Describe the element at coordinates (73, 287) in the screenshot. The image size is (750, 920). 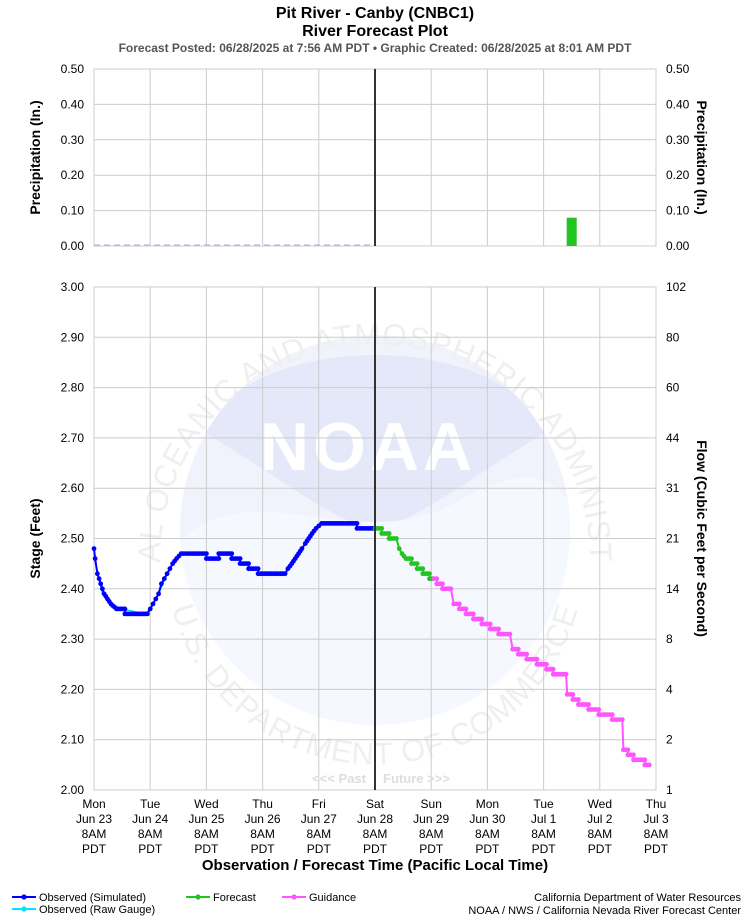
I see `stage-ytick-left: 3.00` at that location.